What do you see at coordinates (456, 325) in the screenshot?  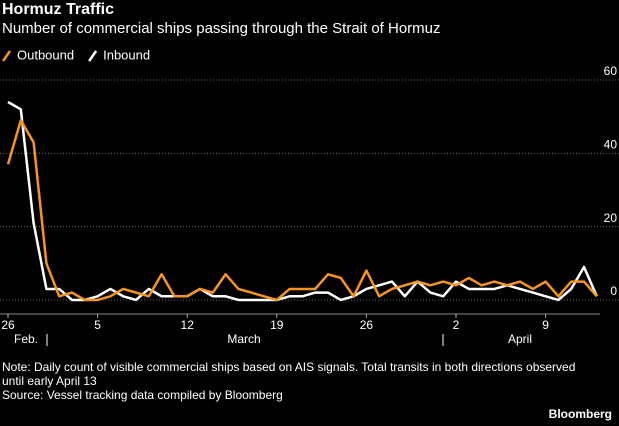 I see `x-tick-label: 2` at bounding box center [456, 325].